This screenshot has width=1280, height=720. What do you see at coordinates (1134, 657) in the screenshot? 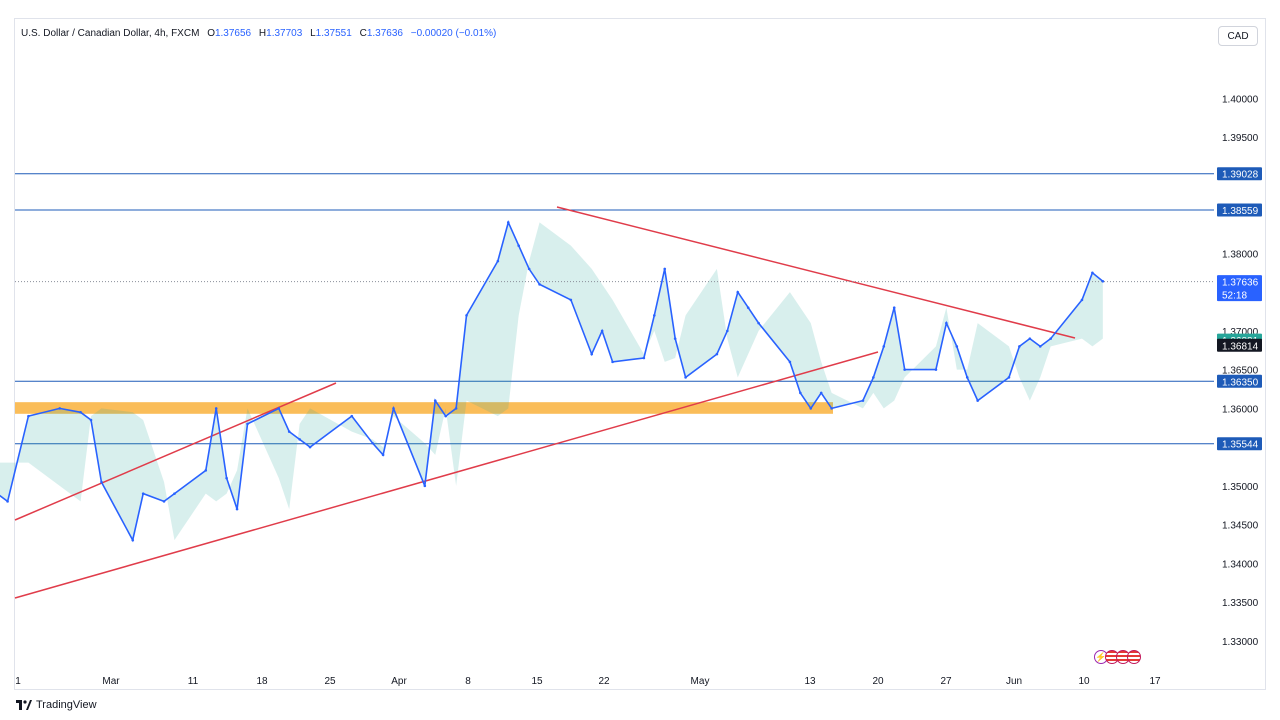
I see `us-flag-icon` at bounding box center [1134, 657].